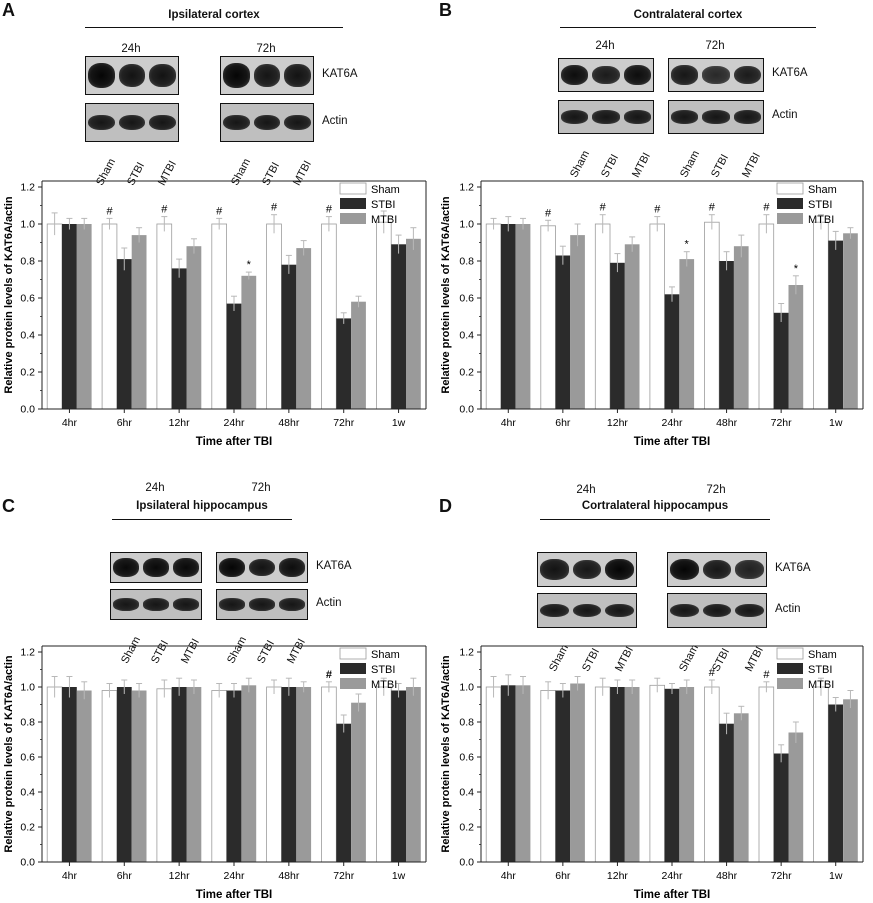  I want to click on panel-letter: C, so click(8, 506).